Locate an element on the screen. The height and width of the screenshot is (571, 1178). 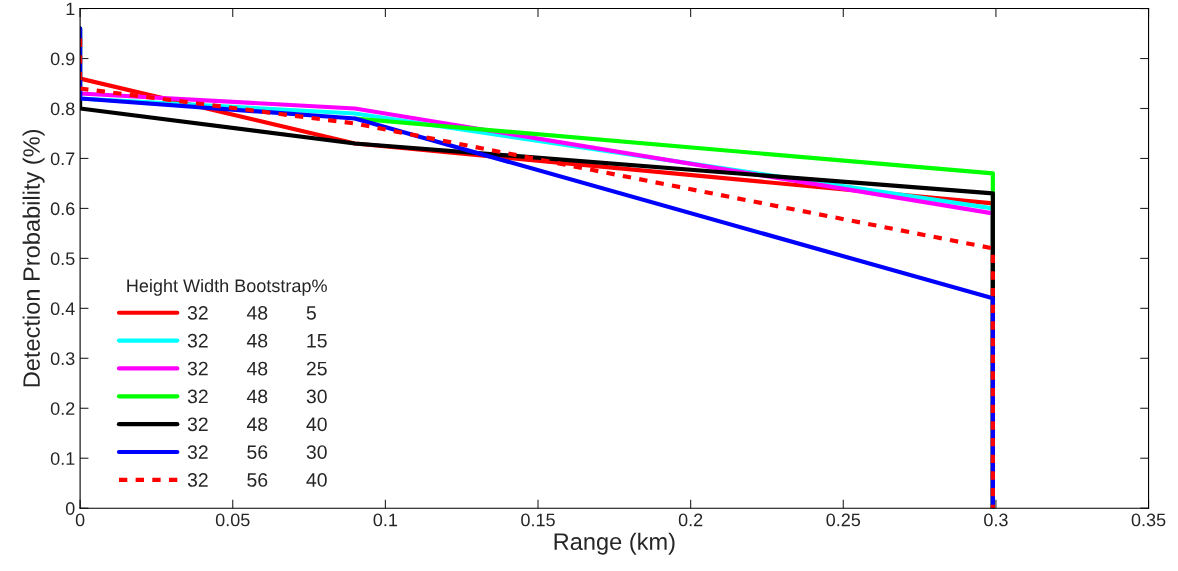
legend-label: 32 48 25 is located at coordinates (257, 368).